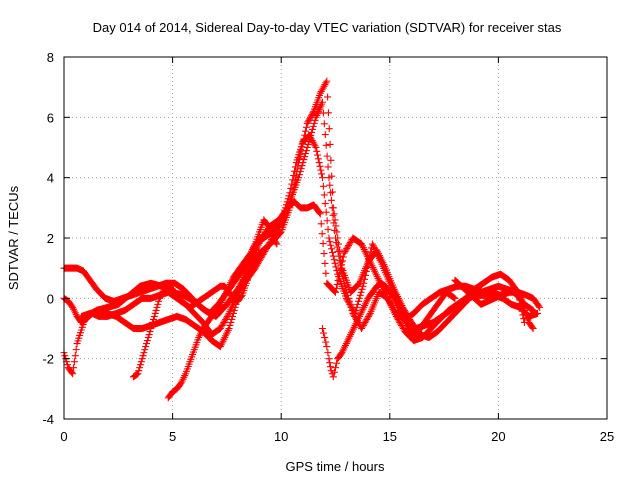 This screenshot has width=640, height=480. Describe the element at coordinates (50, 238) in the screenshot. I see `y-tick-label: 2` at that location.